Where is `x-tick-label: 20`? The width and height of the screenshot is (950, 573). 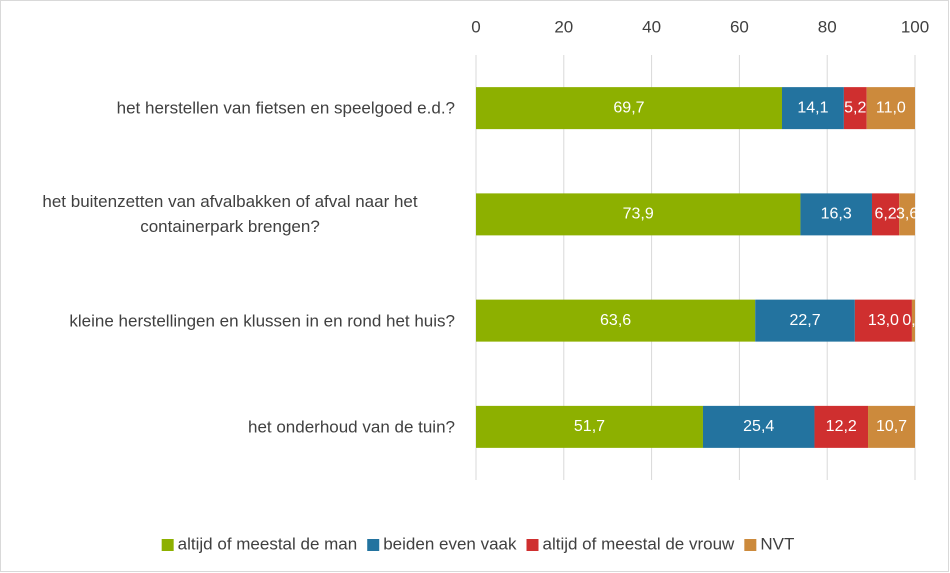
x-tick-label: 20 is located at coordinates (563, 26).